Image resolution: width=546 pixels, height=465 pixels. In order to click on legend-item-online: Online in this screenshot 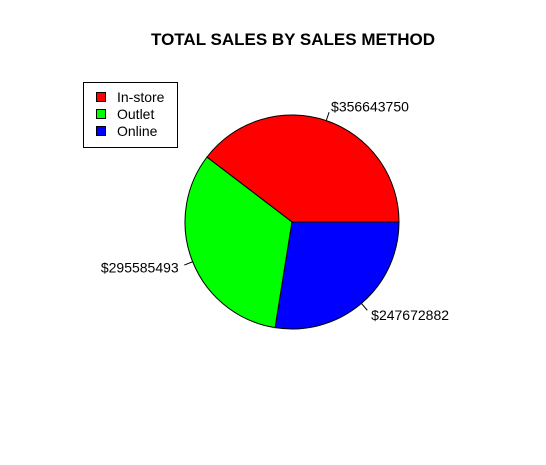, I will do `click(130, 130)`.